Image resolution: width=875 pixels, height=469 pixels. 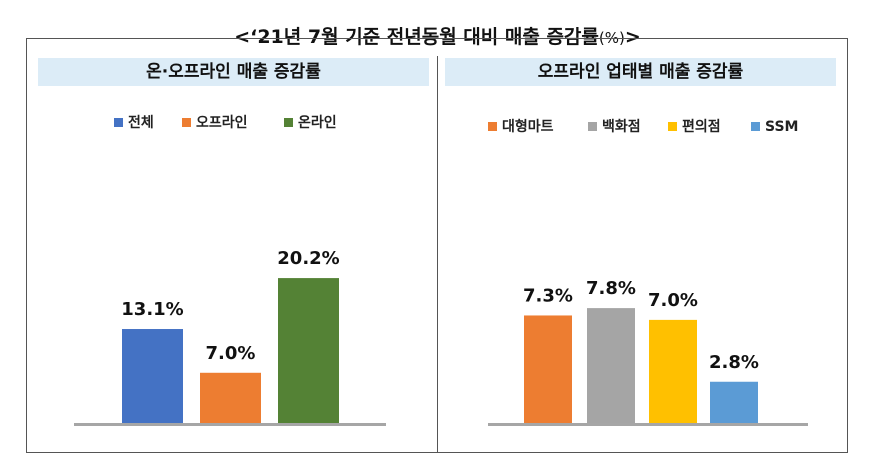 What do you see at coordinates (222, 122) in the screenshot?
I see `legend-label-1: 오프라인` at bounding box center [222, 122].